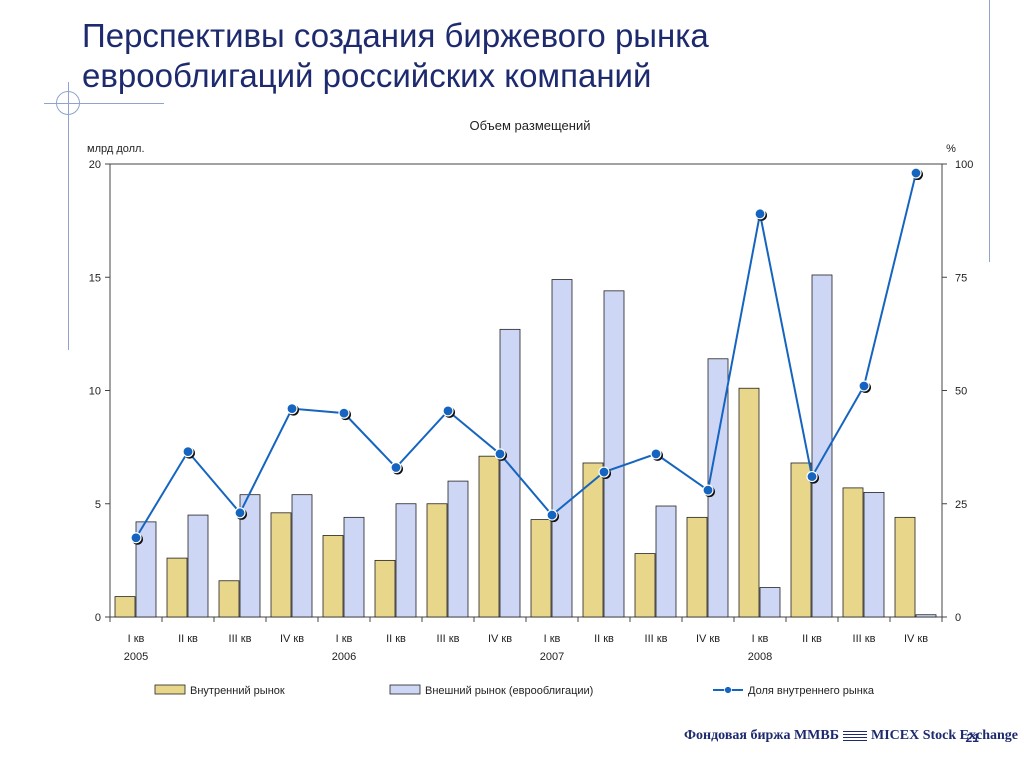  I want to click on decorative-right-line, so click(989, 131).